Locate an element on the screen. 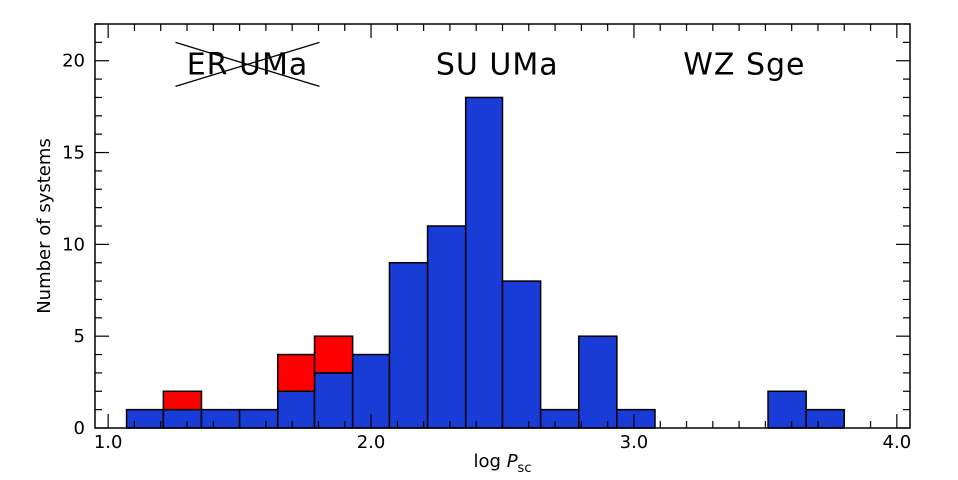 The width and height of the screenshot is (958, 480). annotation-label: SU UMa is located at coordinates (497, 64).